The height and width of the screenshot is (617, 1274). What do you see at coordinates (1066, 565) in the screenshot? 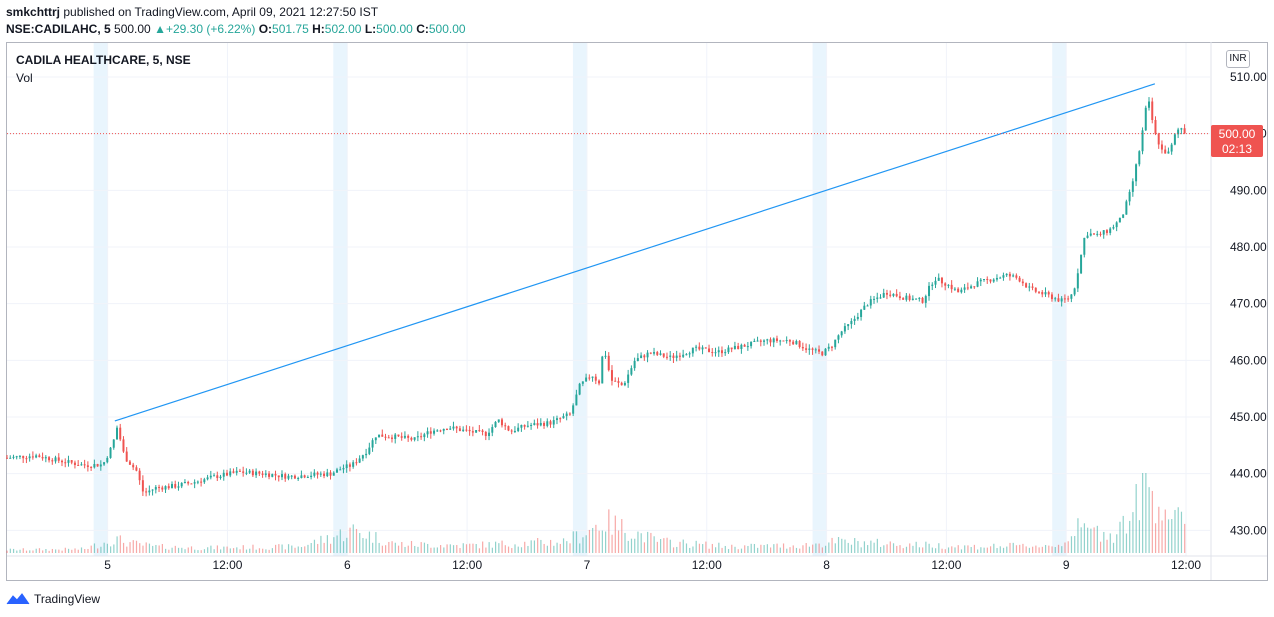
I see `x-tick-label: 9` at bounding box center [1066, 565].